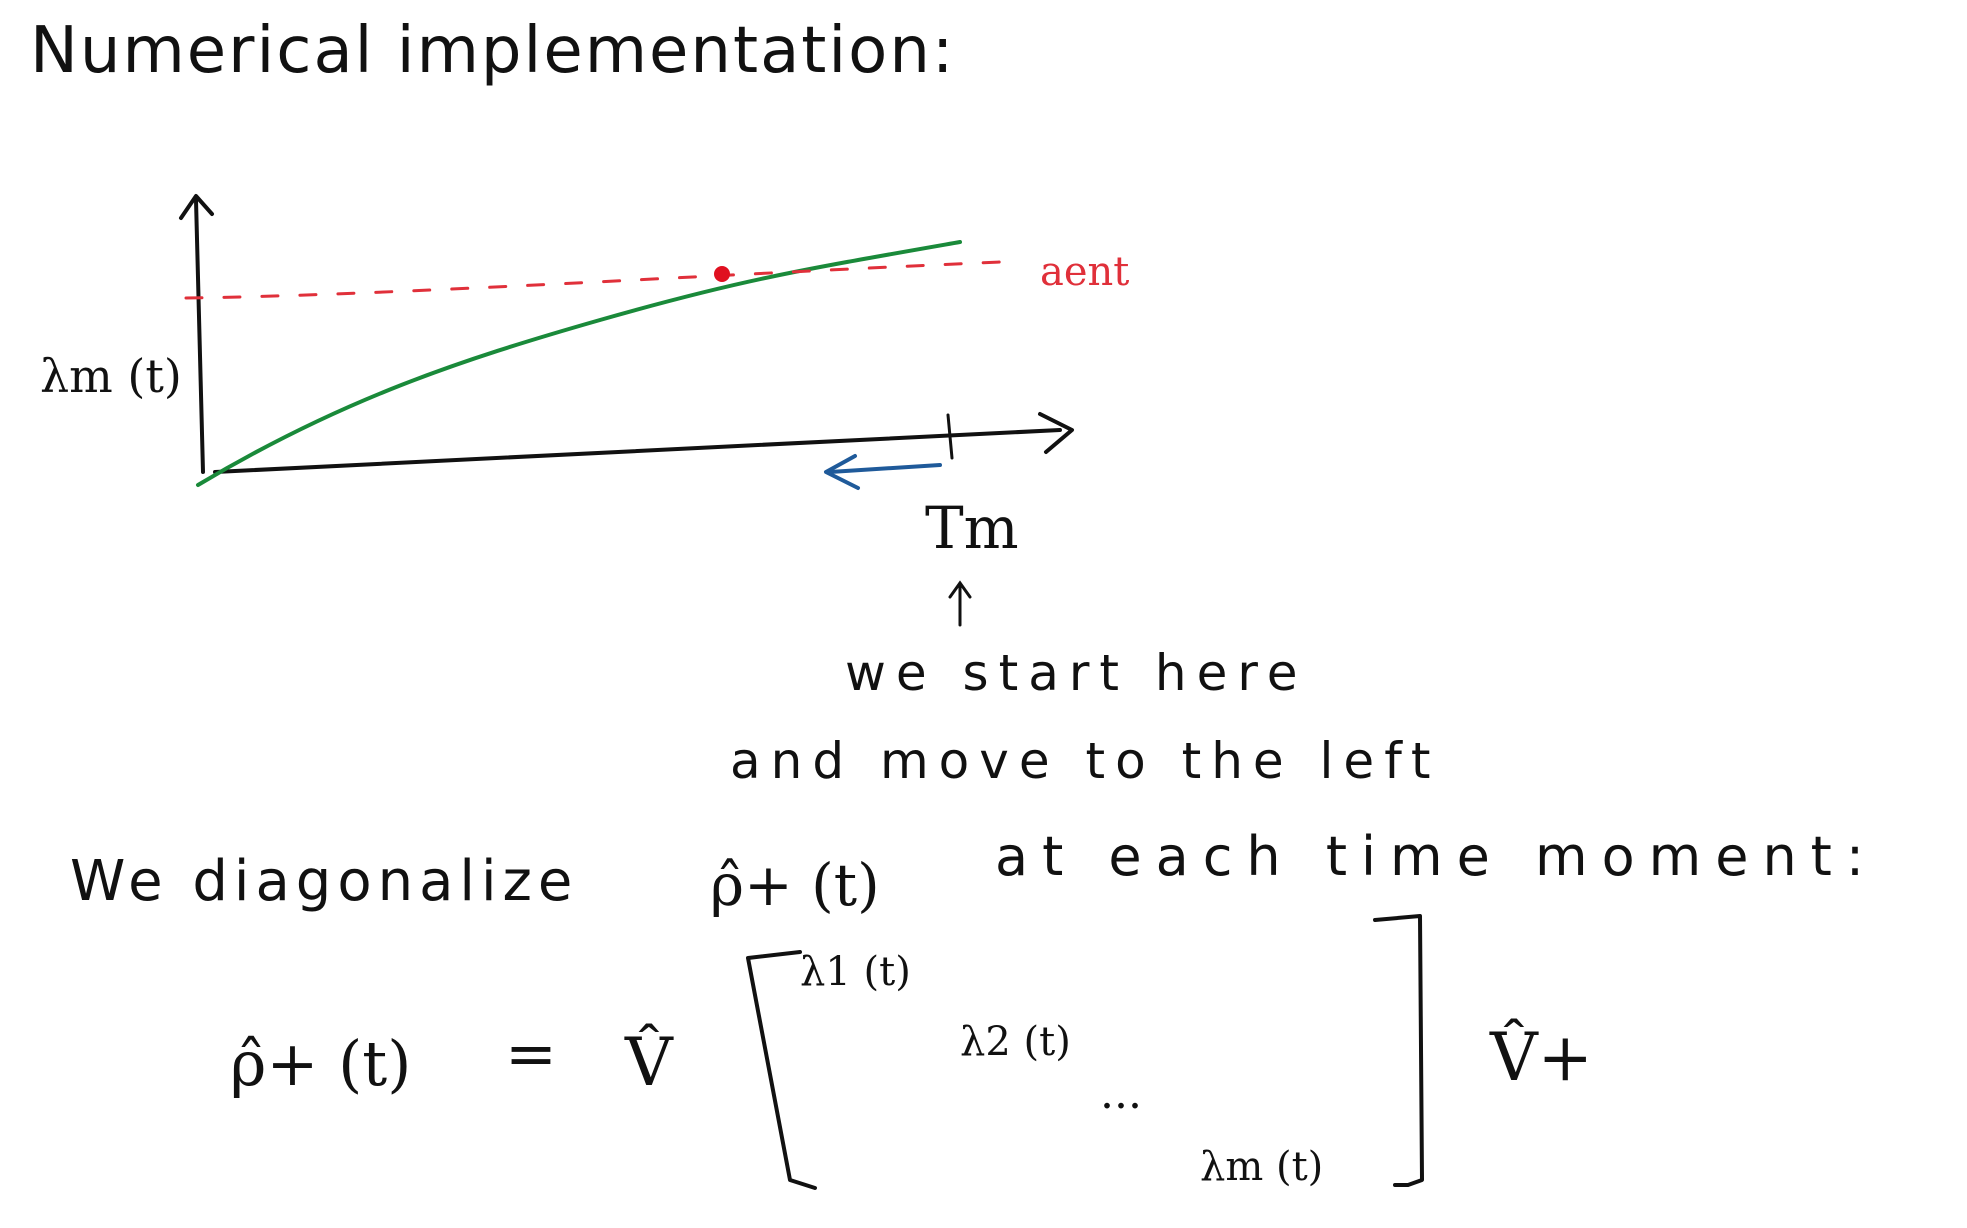 This screenshot has width=1967, height=1228. What do you see at coordinates (196, 207) in the screenshot?
I see `y-axis-arrowhead` at bounding box center [196, 207].